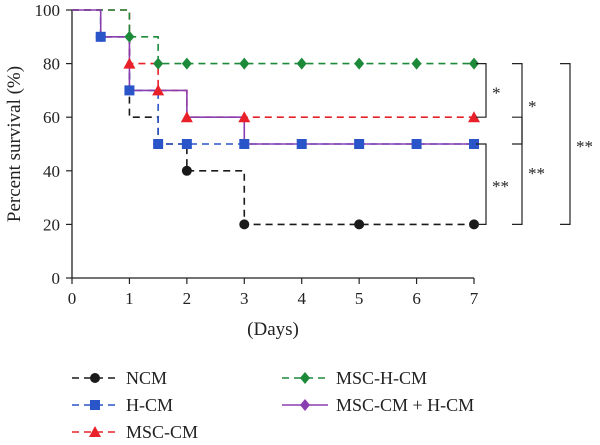 This screenshot has height=445, width=600. Describe the element at coordinates (405, 405) in the screenshot. I see `legend-label: MSC-CM + H-CM` at that location.